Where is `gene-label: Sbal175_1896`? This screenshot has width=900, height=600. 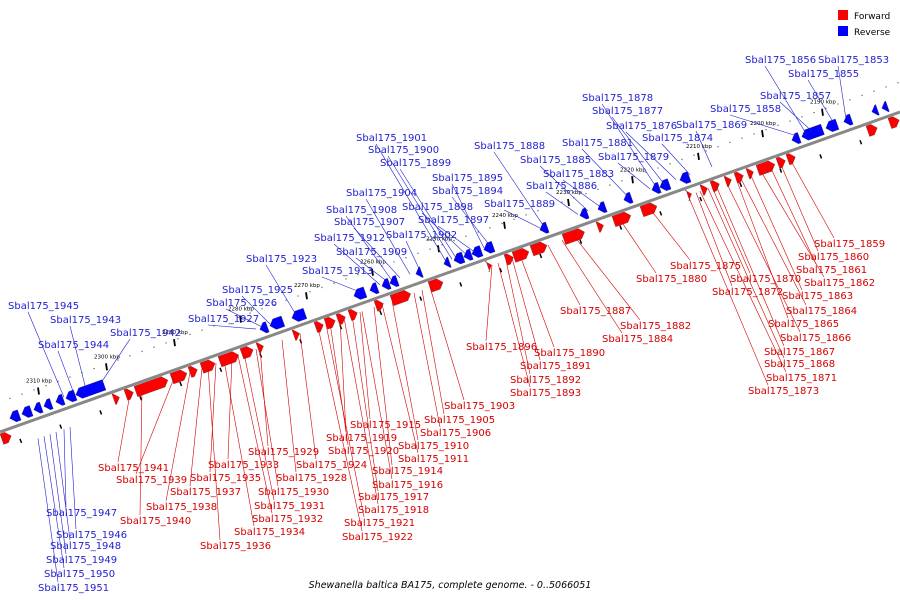
gene-label: Sbal175_1896 is located at coordinates (501, 347).